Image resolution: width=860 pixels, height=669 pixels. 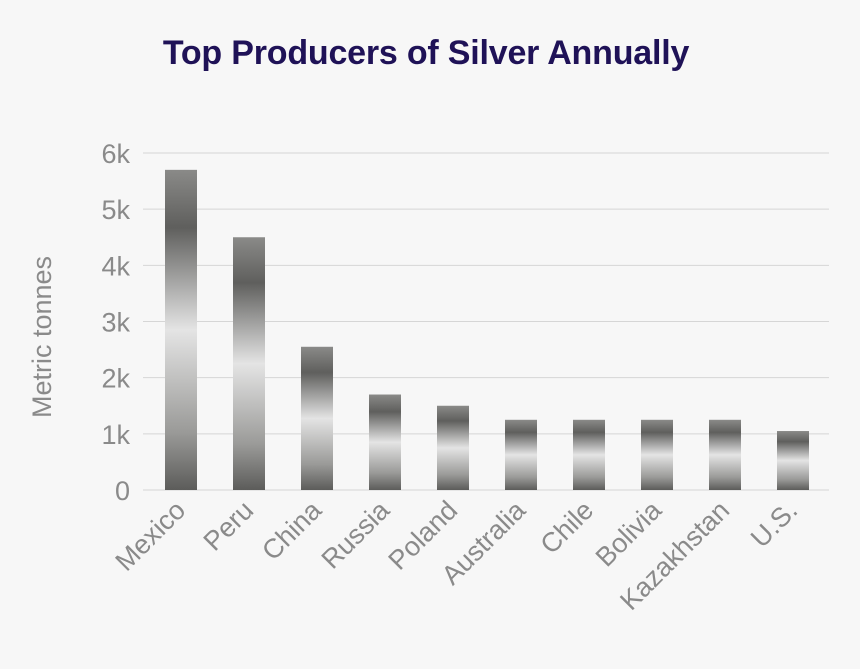 I want to click on x-tick-label: Chile, so click(x=567, y=527).